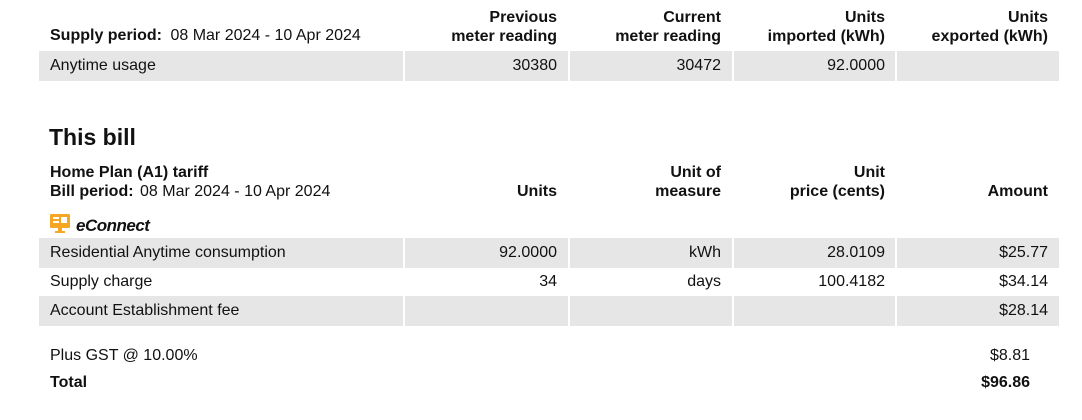 Image resolution: width=1082 pixels, height=420 pixels. Describe the element at coordinates (92, 191) in the screenshot. I see `bill-period-label: Bill period:` at that location.